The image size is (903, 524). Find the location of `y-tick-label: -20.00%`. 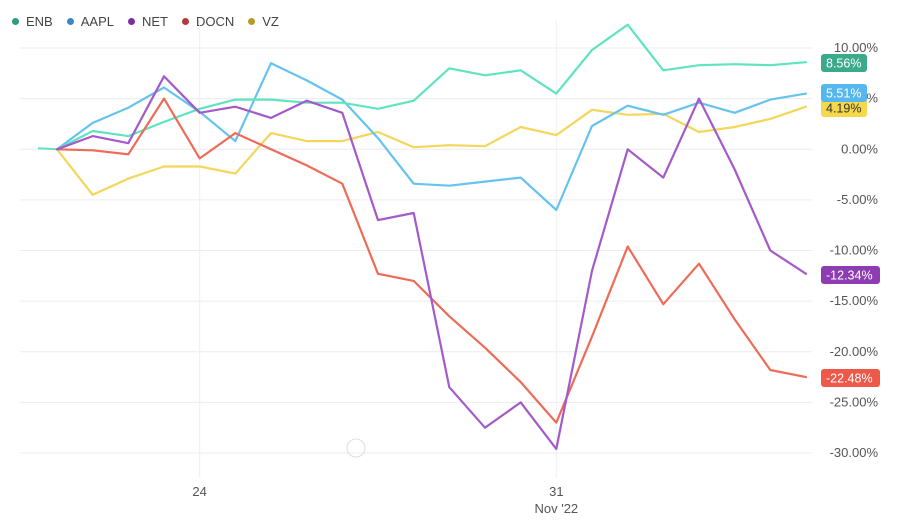

y-tick-label: -20.00% is located at coordinates (854, 351).